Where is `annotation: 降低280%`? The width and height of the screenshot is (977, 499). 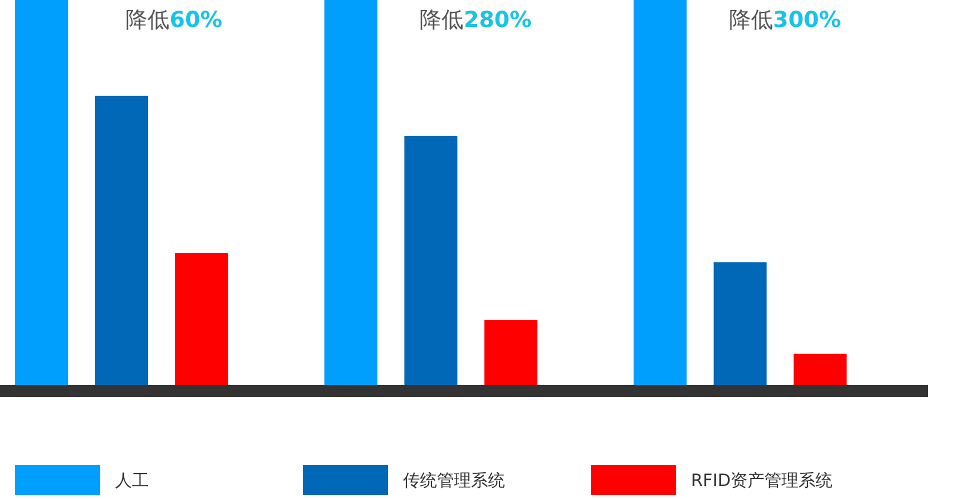 annotation: 降低280% is located at coordinates (476, 20).